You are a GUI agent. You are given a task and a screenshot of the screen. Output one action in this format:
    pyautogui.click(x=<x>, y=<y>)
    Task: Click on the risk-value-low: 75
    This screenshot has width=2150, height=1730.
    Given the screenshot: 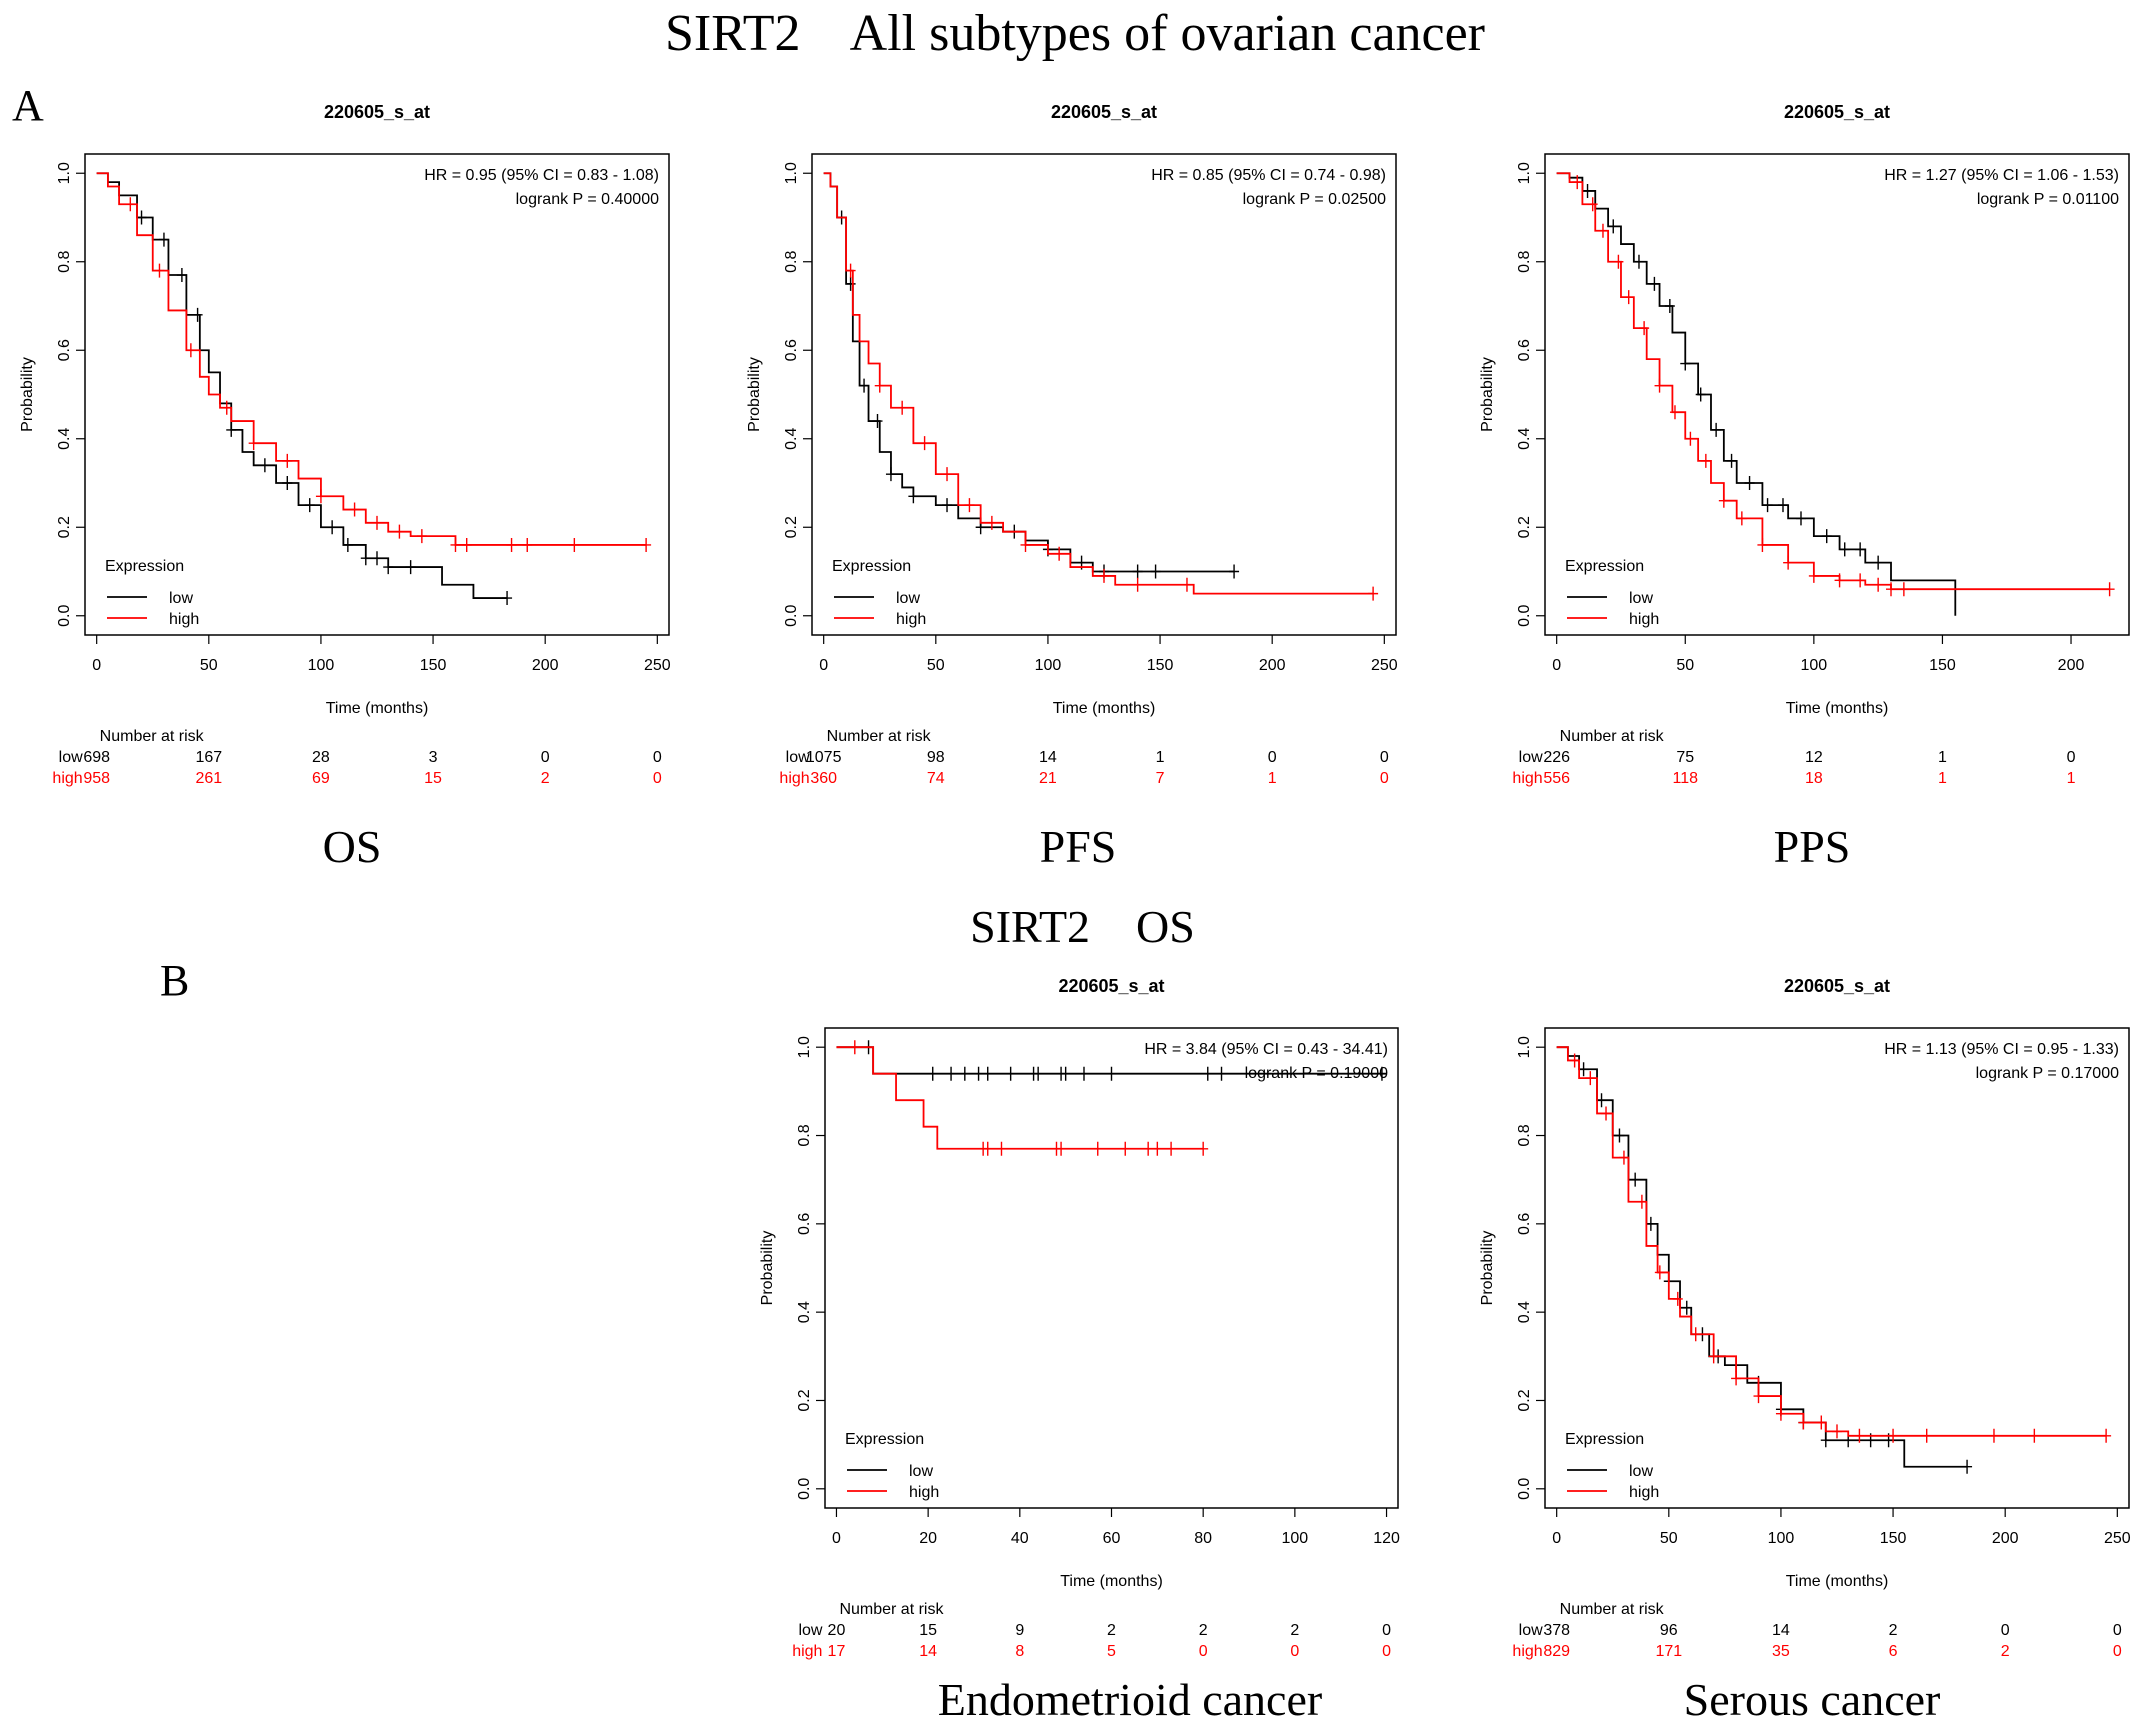 What is the action you would take?
    pyautogui.click(x=1685, y=757)
    